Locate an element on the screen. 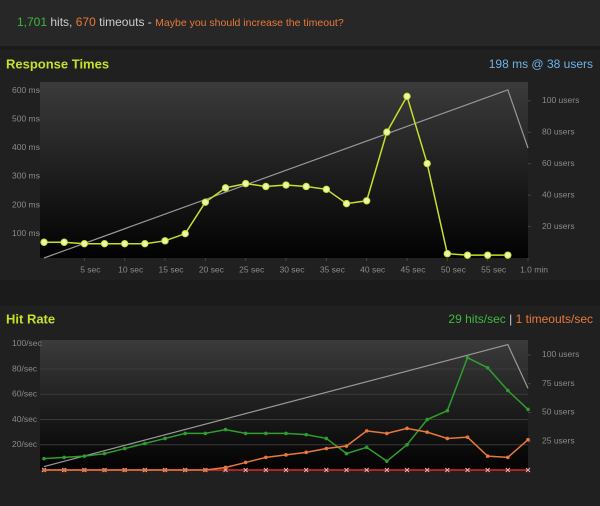 Image resolution: width=600 pixels, height=506 pixels. y-tick-label: 200 ms is located at coordinates (26, 204).